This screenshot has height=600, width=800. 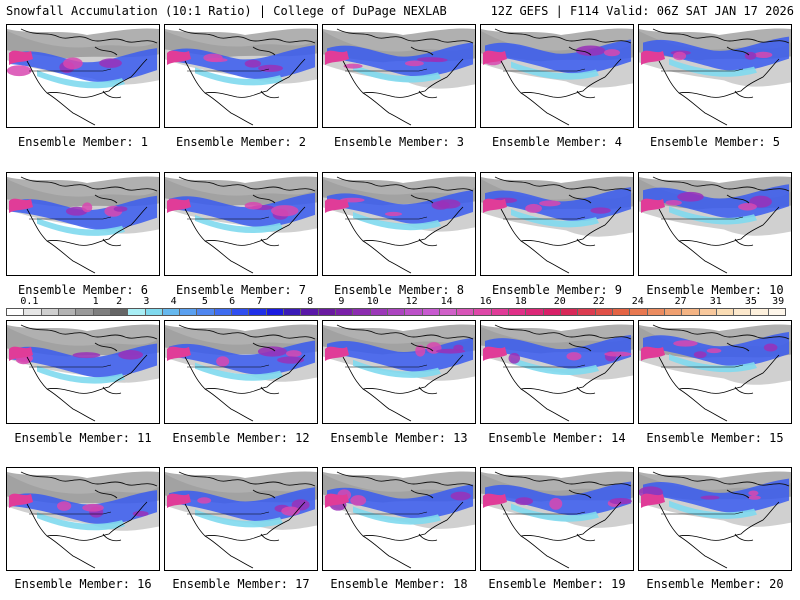 I want to click on ensemble-member-label: Ensemble Member: 8, so click(x=399, y=290).